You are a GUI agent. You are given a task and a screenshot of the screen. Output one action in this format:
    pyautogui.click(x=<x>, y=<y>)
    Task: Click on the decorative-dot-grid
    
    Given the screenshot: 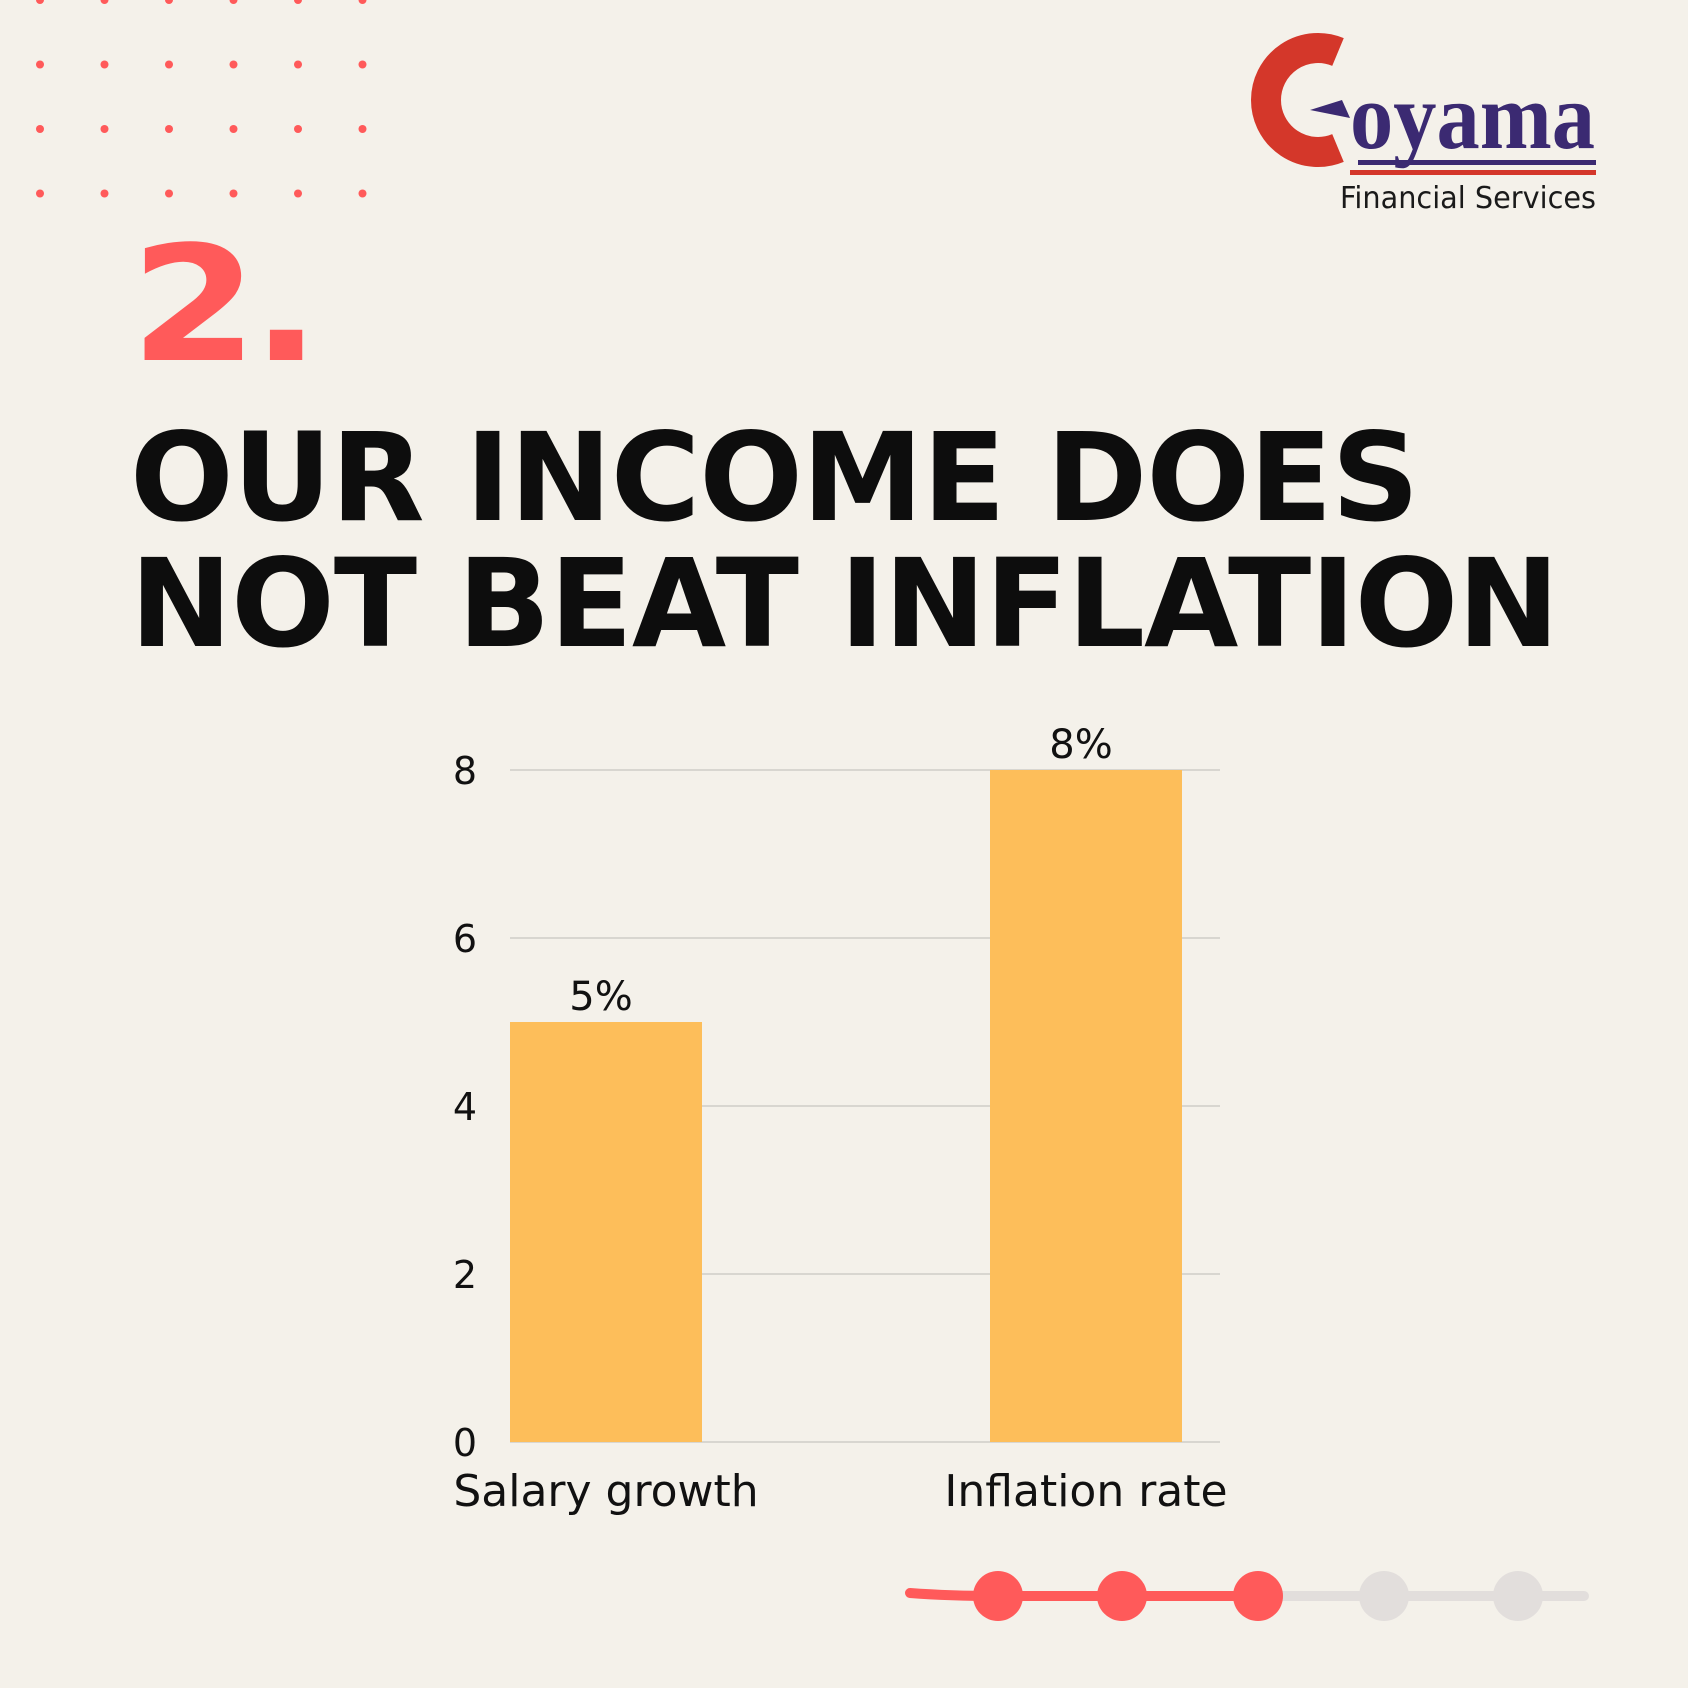 What is the action you would take?
    pyautogui.click(x=201, y=99)
    